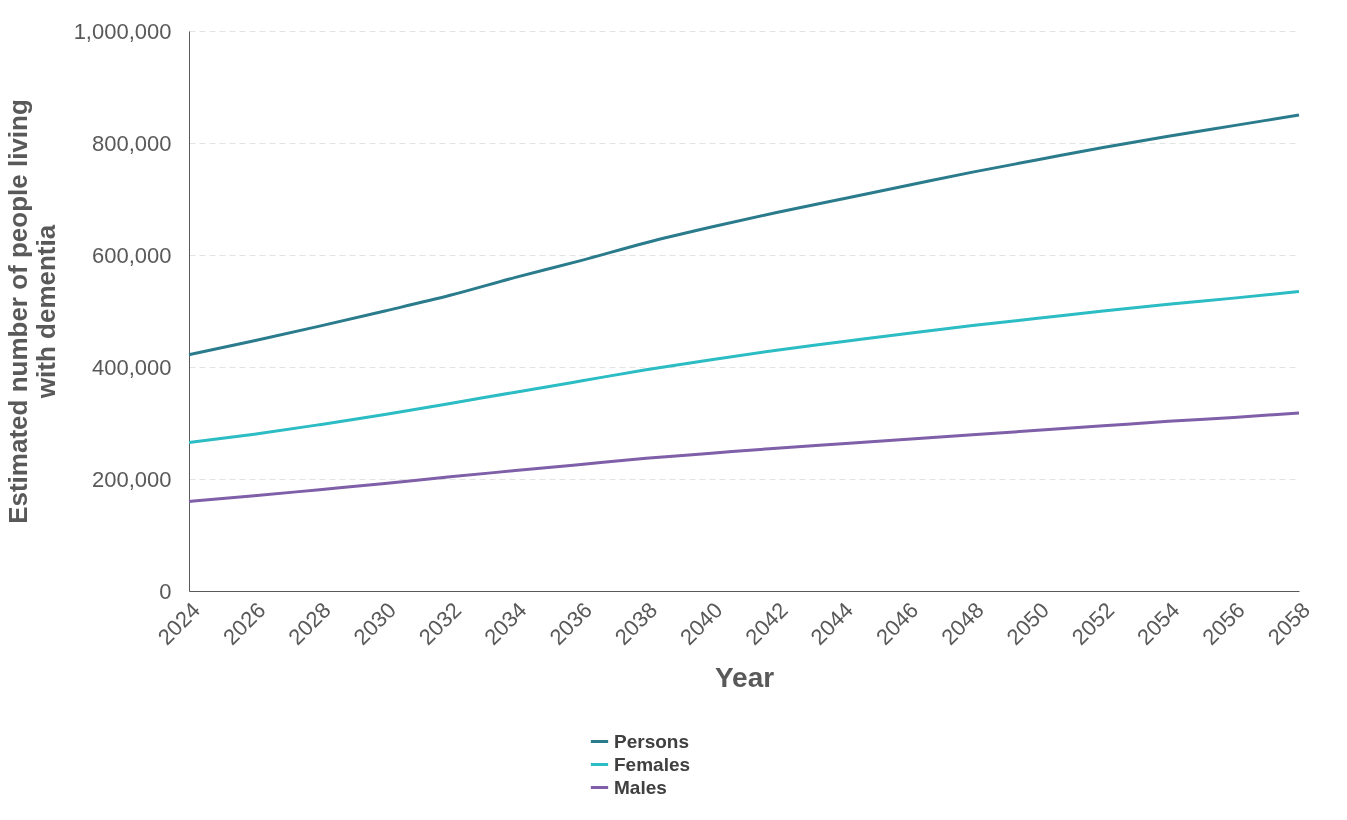 This screenshot has width=1347, height=820. What do you see at coordinates (131, 479) in the screenshot?
I see `y-tick-label: 200,000` at bounding box center [131, 479].